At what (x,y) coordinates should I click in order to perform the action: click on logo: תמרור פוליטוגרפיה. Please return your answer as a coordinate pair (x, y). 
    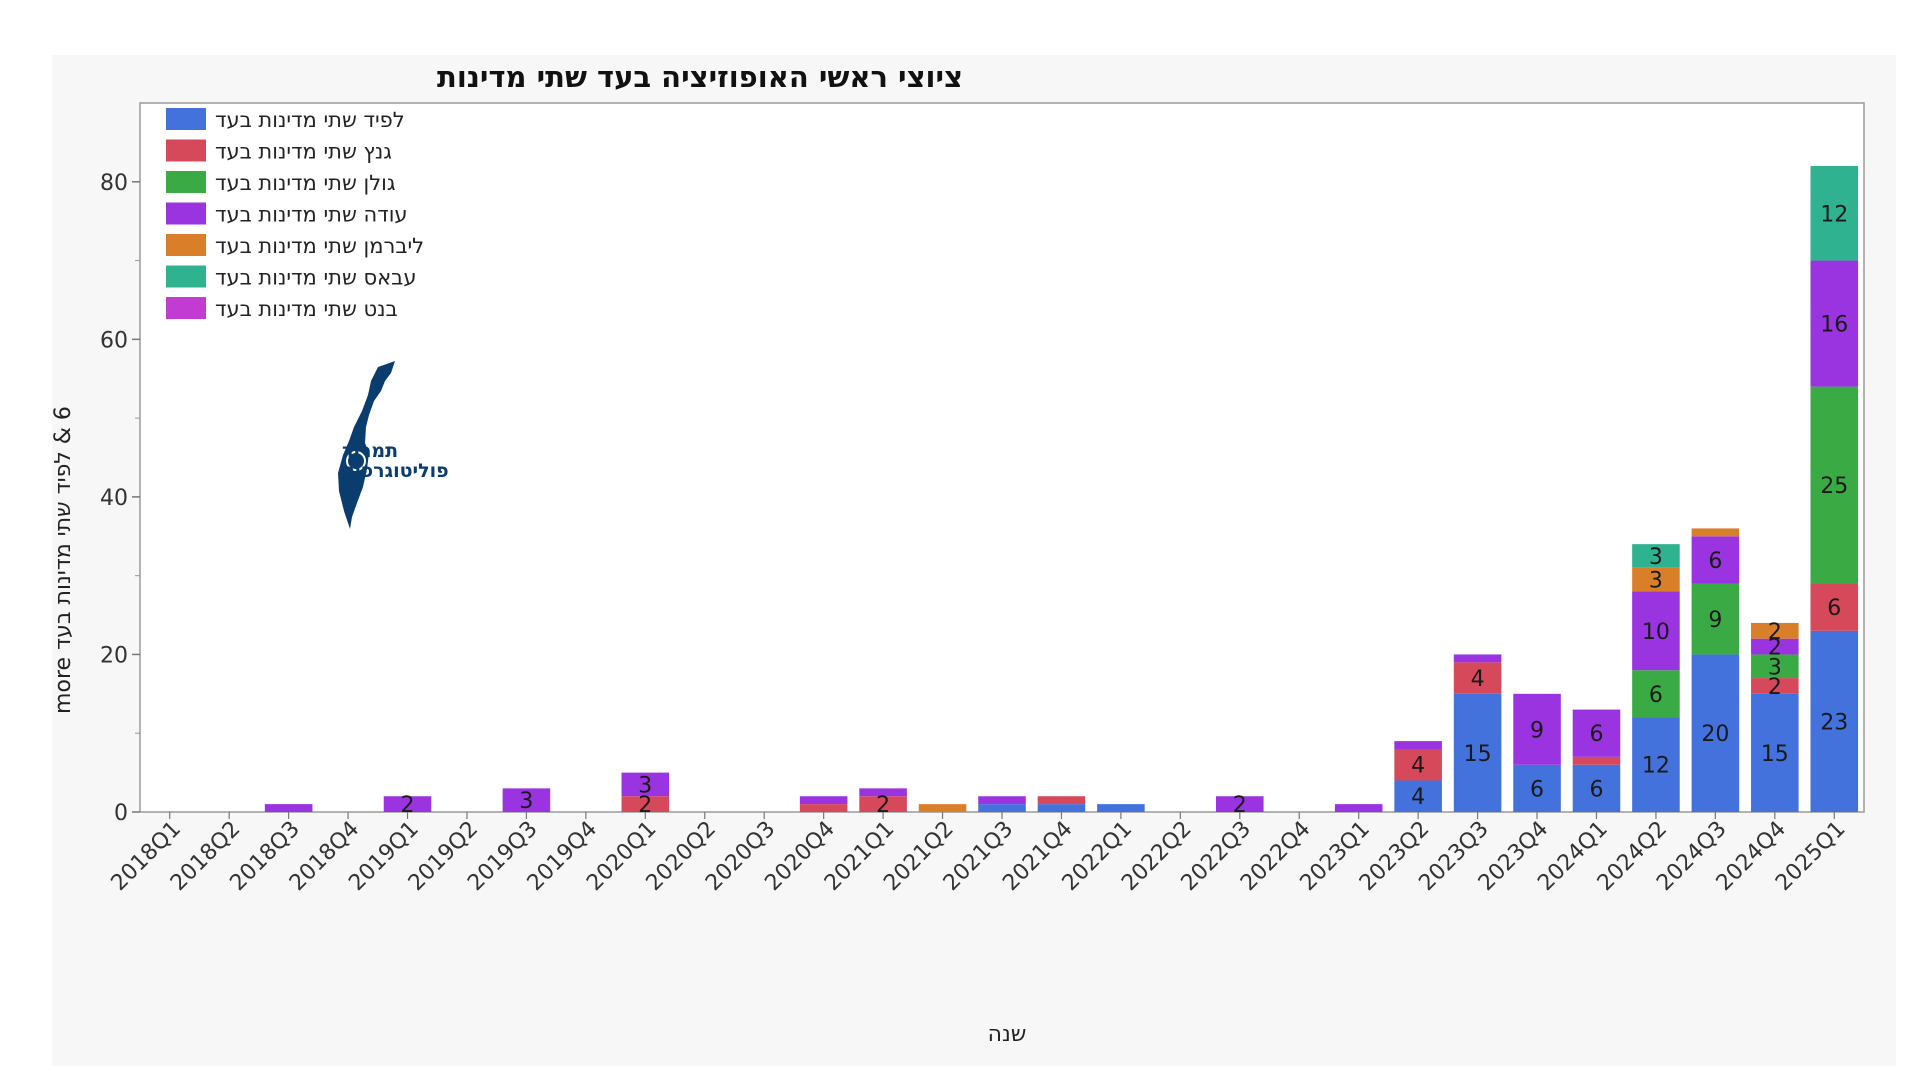
    Looking at the image, I should click on (393, 445).